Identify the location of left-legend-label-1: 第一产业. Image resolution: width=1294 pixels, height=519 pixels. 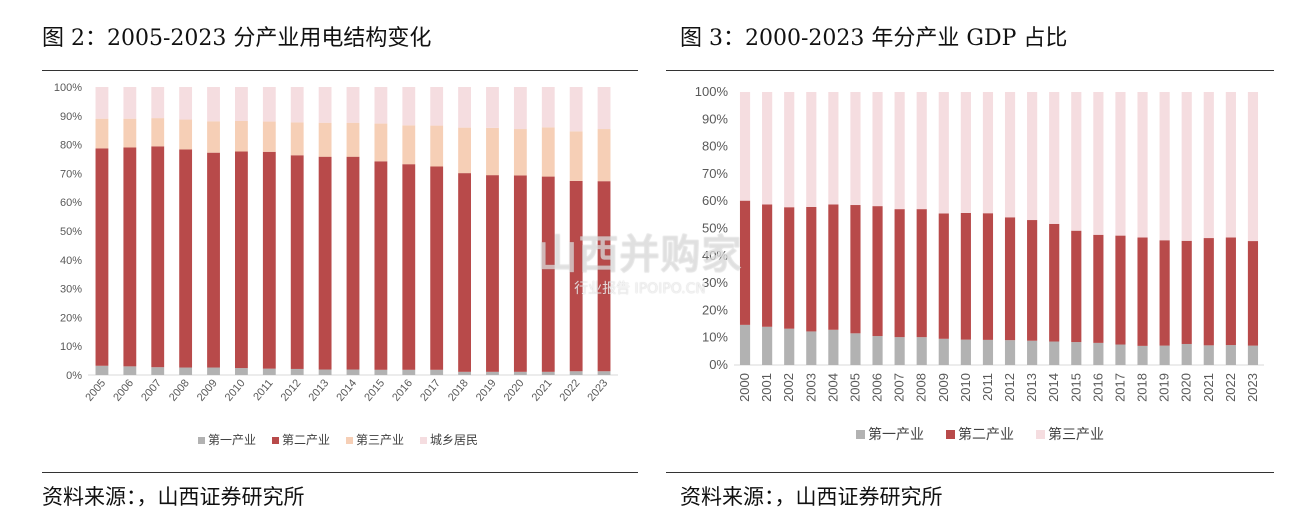
(232, 440).